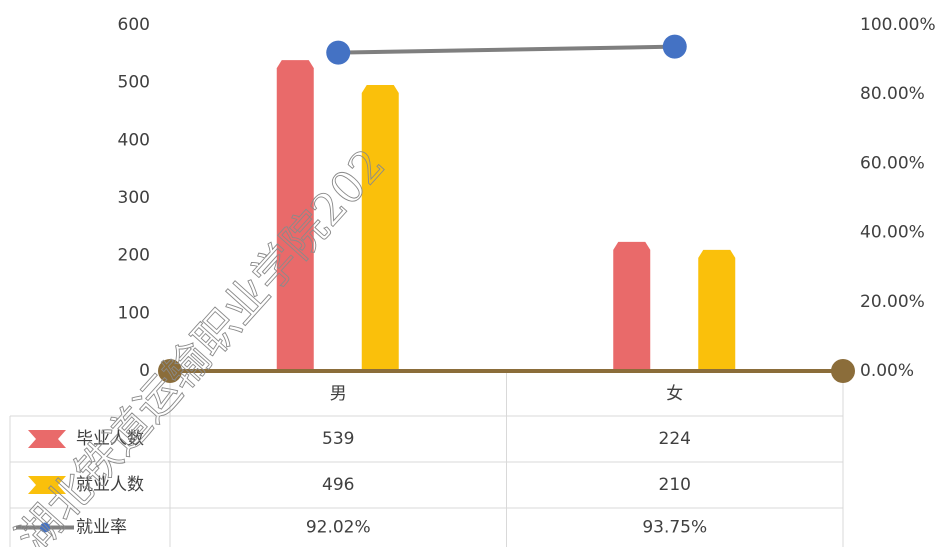 The height and width of the screenshot is (547, 938). What do you see at coordinates (887, 371) in the screenshot?
I see `y2-tick-label: 0.00%` at bounding box center [887, 371].